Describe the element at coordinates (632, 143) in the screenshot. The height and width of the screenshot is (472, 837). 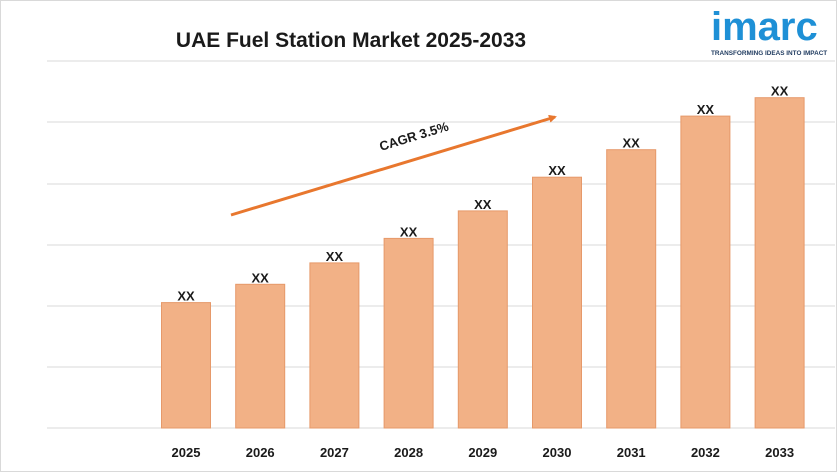
I see `data-label-2031: XX` at that location.